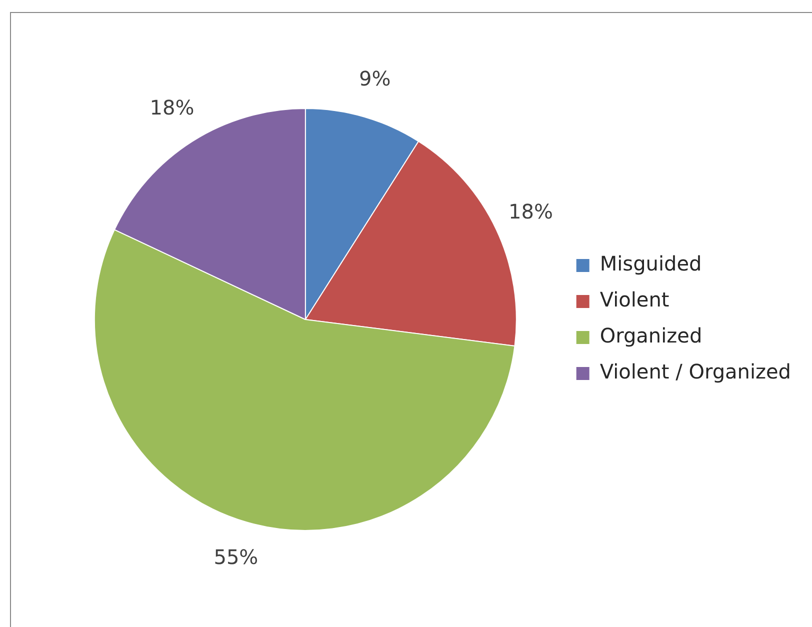 The image size is (812, 627). I want to click on data-label: 55%, so click(236, 556).